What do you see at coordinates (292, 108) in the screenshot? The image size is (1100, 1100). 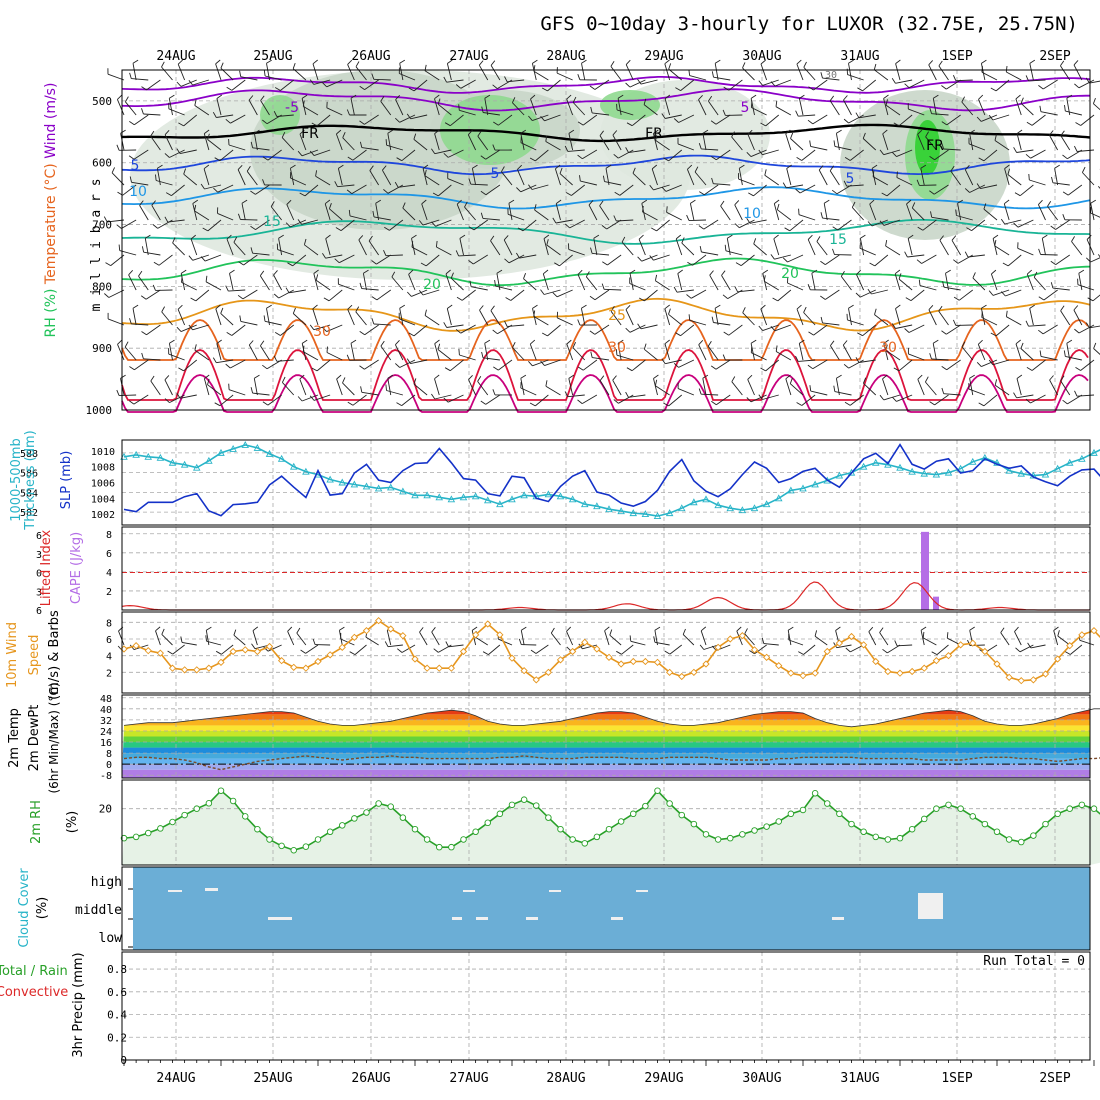 I see `isotherm-label: -5` at bounding box center [292, 108].